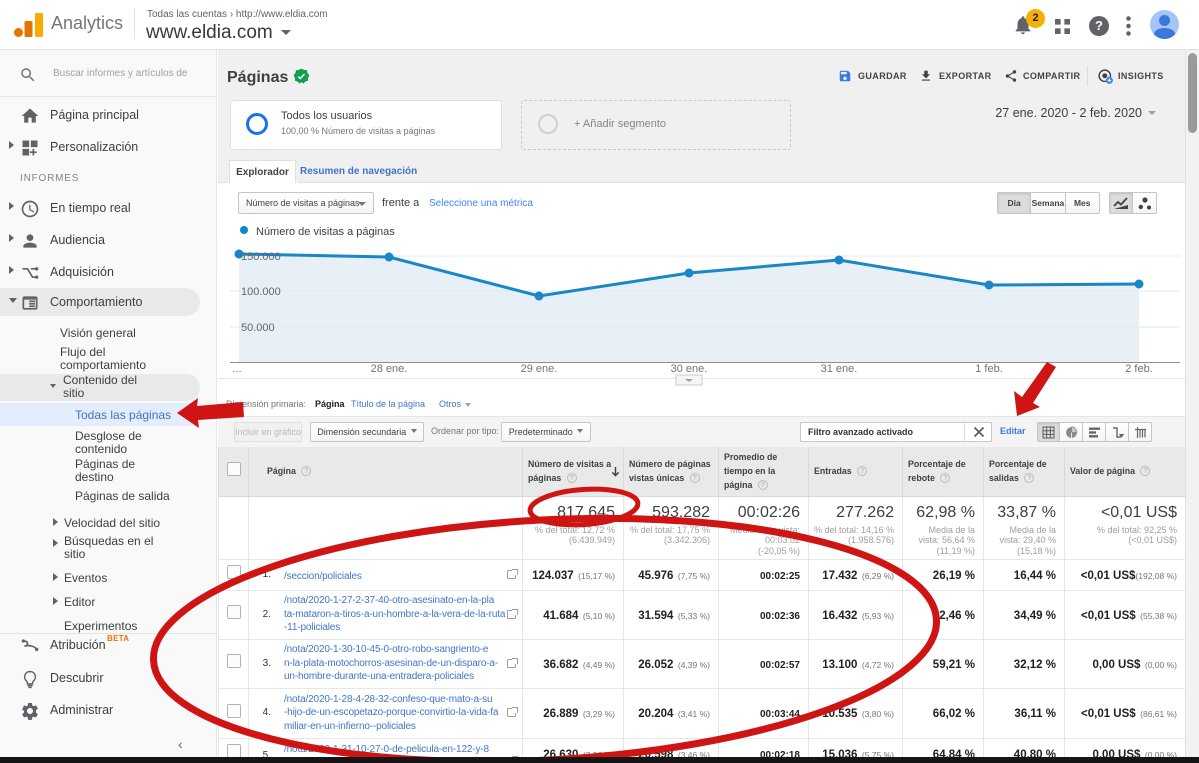 The width and height of the screenshot is (1199, 763). What do you see at coordinates (261, 257) in the screenshot?
I see `svg-text: 150.000` at bounding box center [261, 257].